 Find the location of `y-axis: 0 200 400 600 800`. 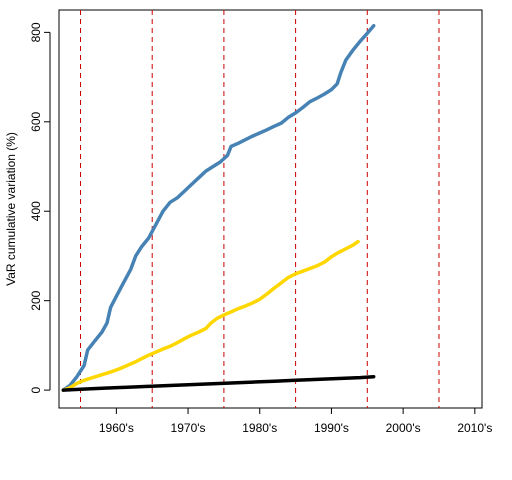

y-axis: 0 200 400 600 800 is located at coordinates (40, 207).